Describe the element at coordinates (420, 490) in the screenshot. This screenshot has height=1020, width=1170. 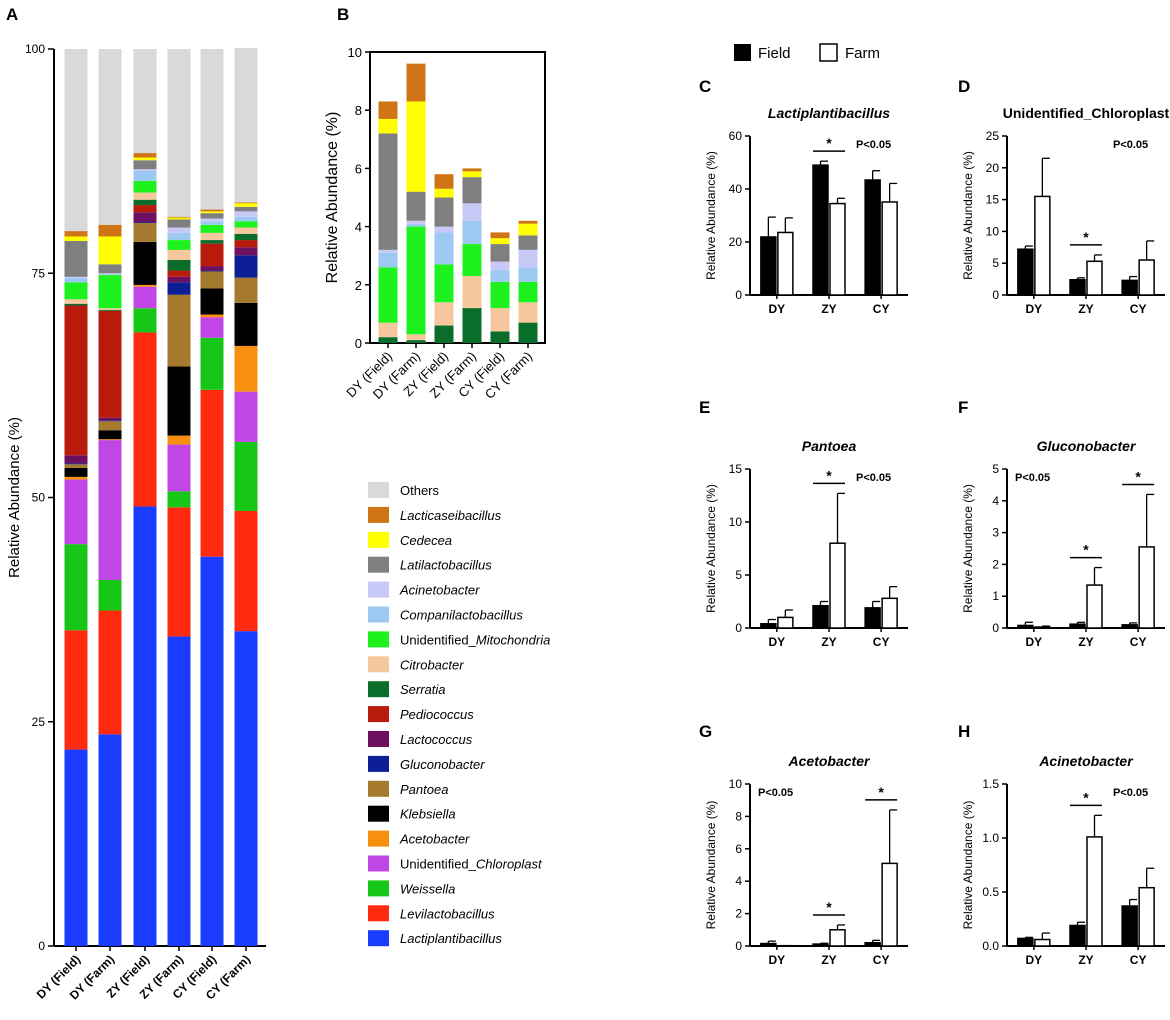
I see `legend-label: Others` at that location.